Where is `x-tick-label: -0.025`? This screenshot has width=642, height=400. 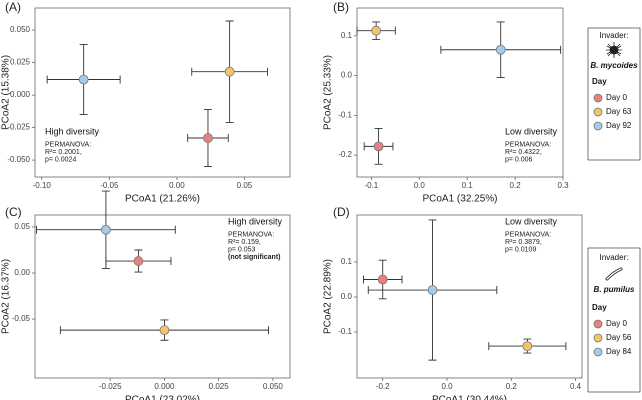
x-tick-label: -0.025 is located at coordinates (110, 386).